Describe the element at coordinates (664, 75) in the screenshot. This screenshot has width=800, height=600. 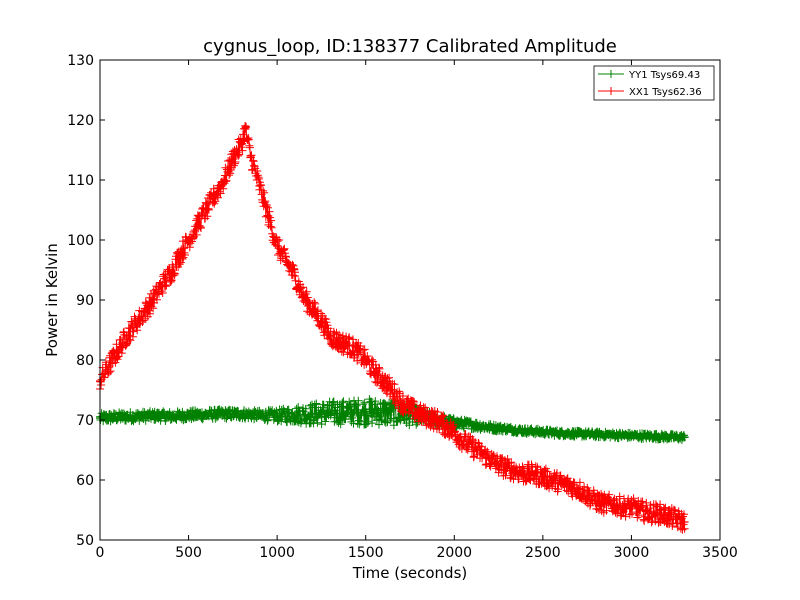
I see `legend-label: YY1 Tsys69.43` at that location.